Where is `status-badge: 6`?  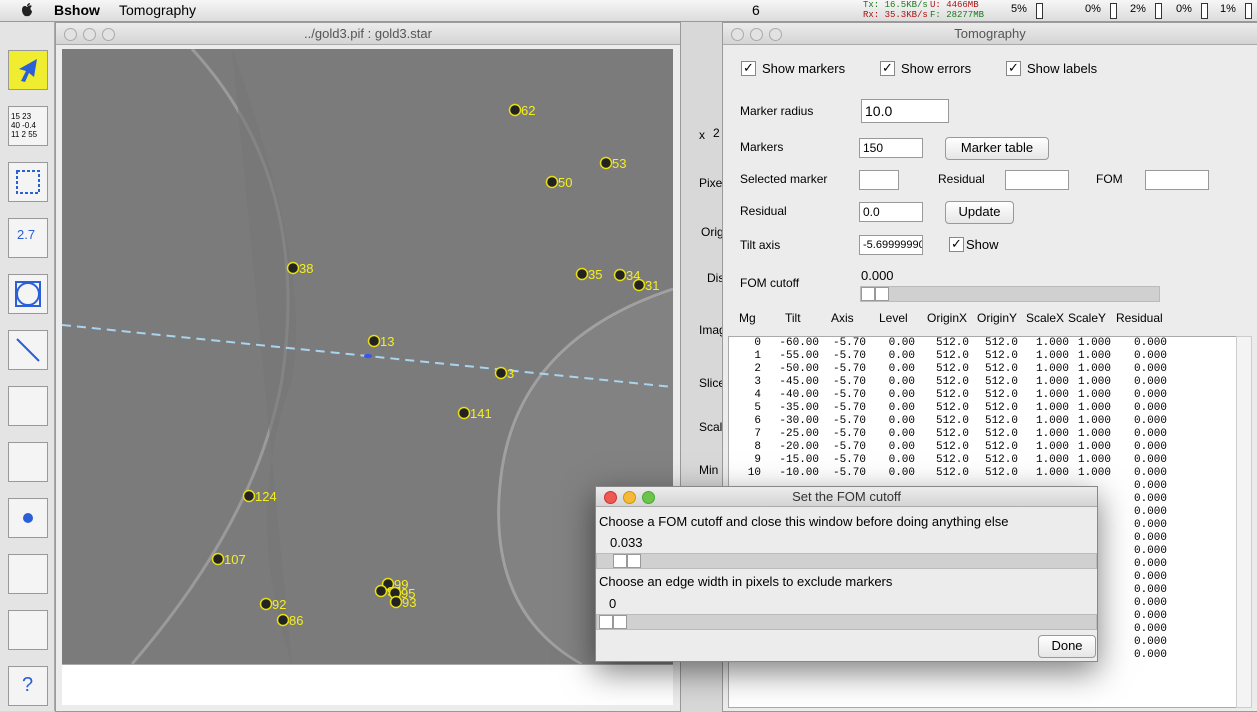 status-badge: 6 is located at coordinates (756, 10).